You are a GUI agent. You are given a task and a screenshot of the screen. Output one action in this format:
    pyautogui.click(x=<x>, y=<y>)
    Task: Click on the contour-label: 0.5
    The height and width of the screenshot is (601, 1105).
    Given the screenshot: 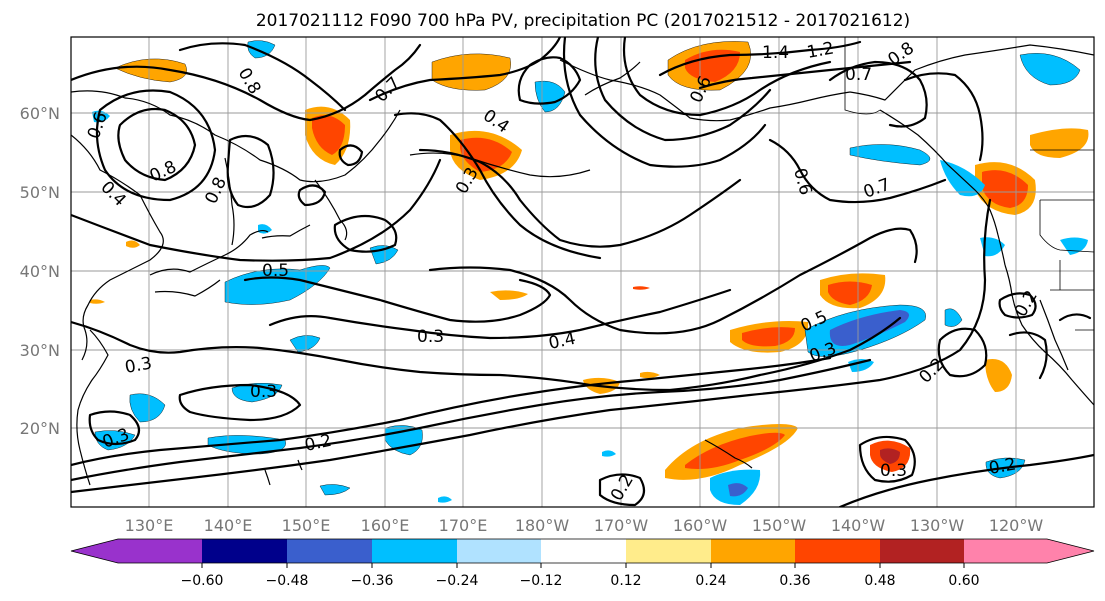 What is the action you would take?
    pyautogui.click(x=275, y=271)
    